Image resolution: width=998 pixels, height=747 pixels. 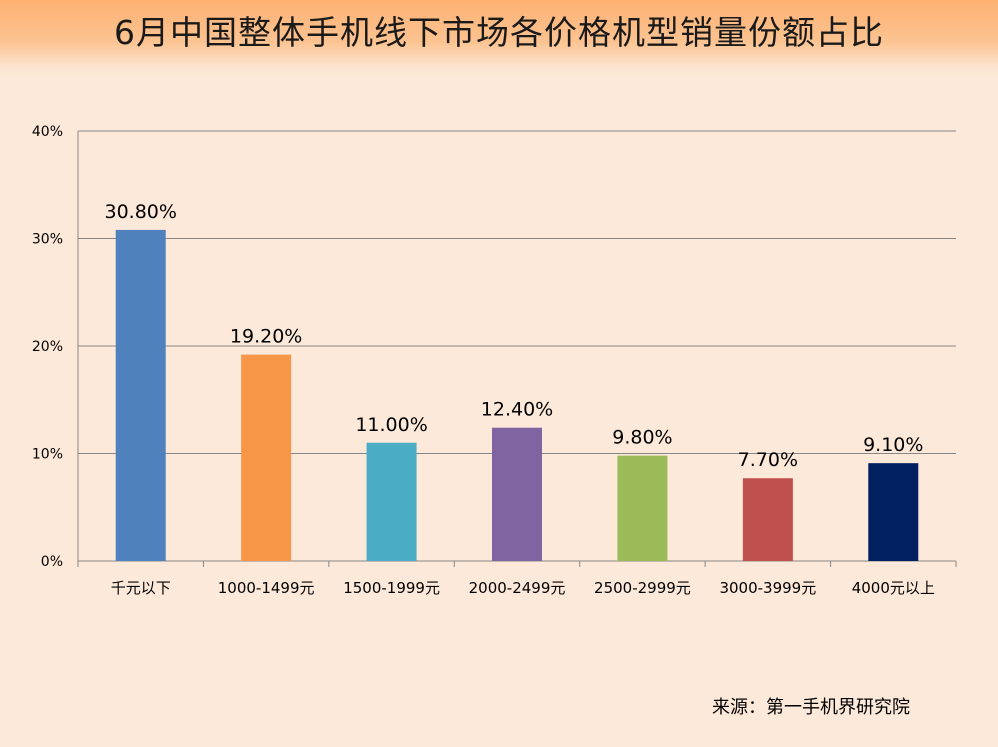 I want to click on category-label: 4000元以上, so click(x=893, y=588).